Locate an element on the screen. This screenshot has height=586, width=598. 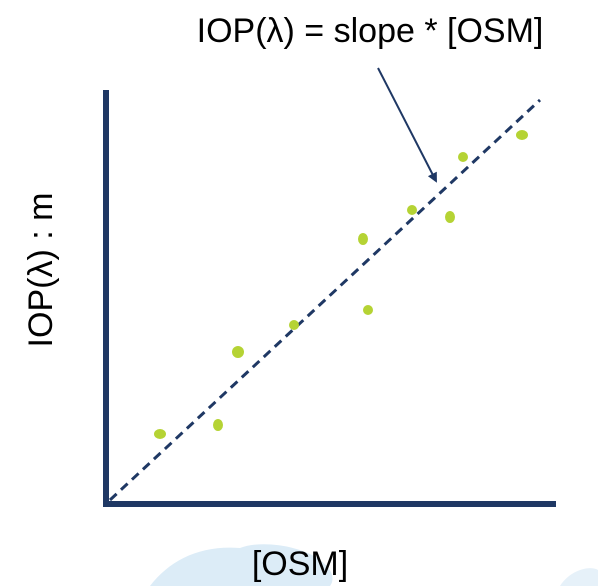
x-axis-label: [OSM] is located at coordinates (300, 564).